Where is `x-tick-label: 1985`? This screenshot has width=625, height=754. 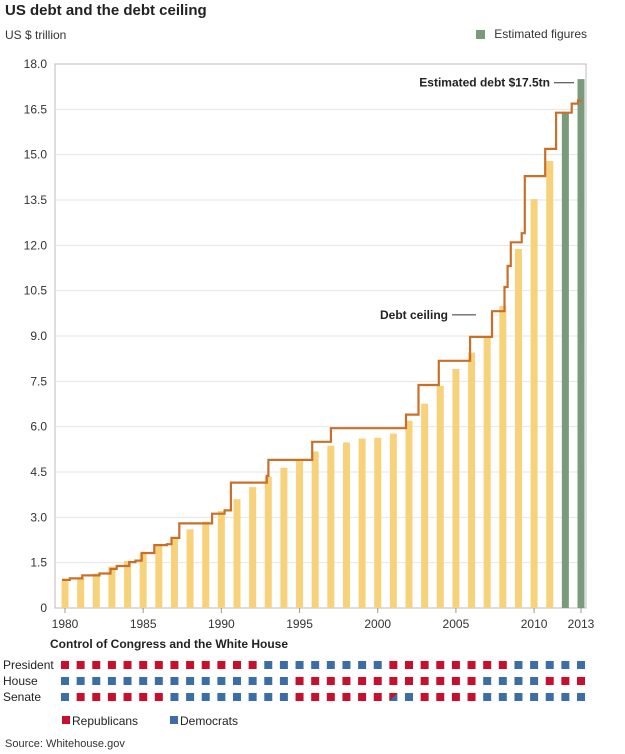
x-tick-label: 1985 is located at coordinates (143, 624).